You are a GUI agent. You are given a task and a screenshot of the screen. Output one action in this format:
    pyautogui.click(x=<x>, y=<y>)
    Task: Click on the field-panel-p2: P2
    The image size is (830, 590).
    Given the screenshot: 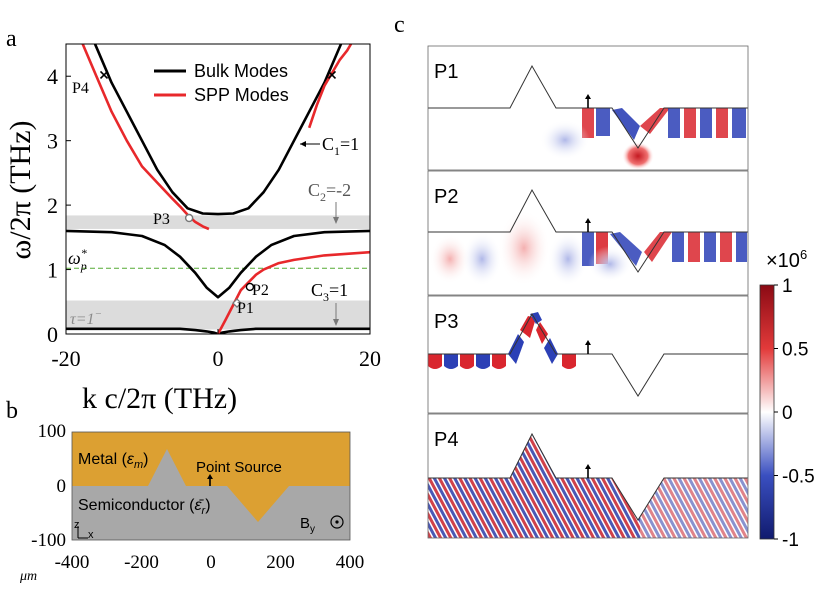 What is the action you would take?
    pyautogui.click(x=588, y=233)
    